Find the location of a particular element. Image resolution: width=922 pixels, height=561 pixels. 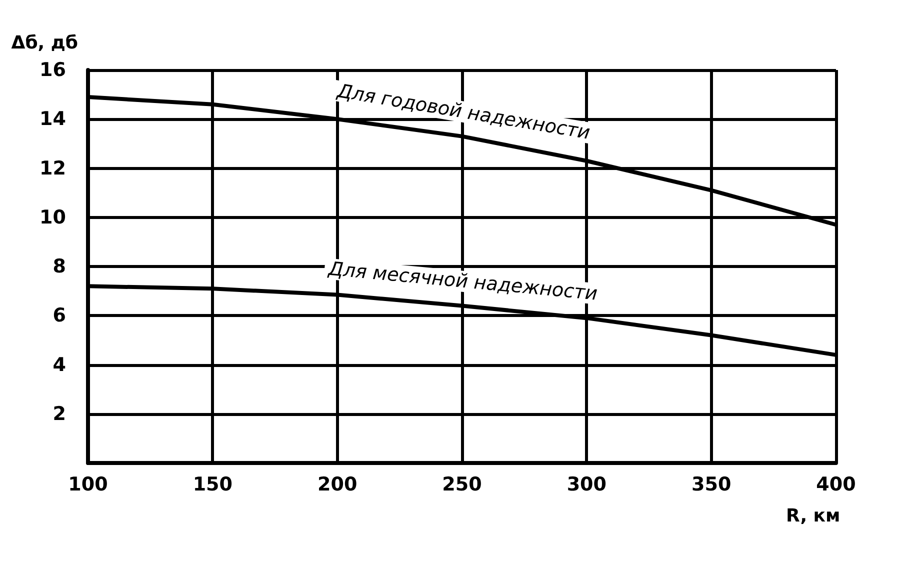

x-tick-label: 100 is located at coordinates (88, 485).